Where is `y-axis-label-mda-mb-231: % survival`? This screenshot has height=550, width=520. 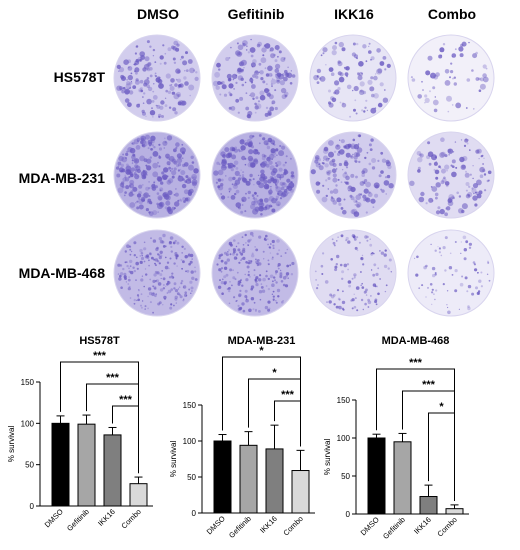
y-axis-label-mda-mb-231: % survival is located at coordinates (173, 459).